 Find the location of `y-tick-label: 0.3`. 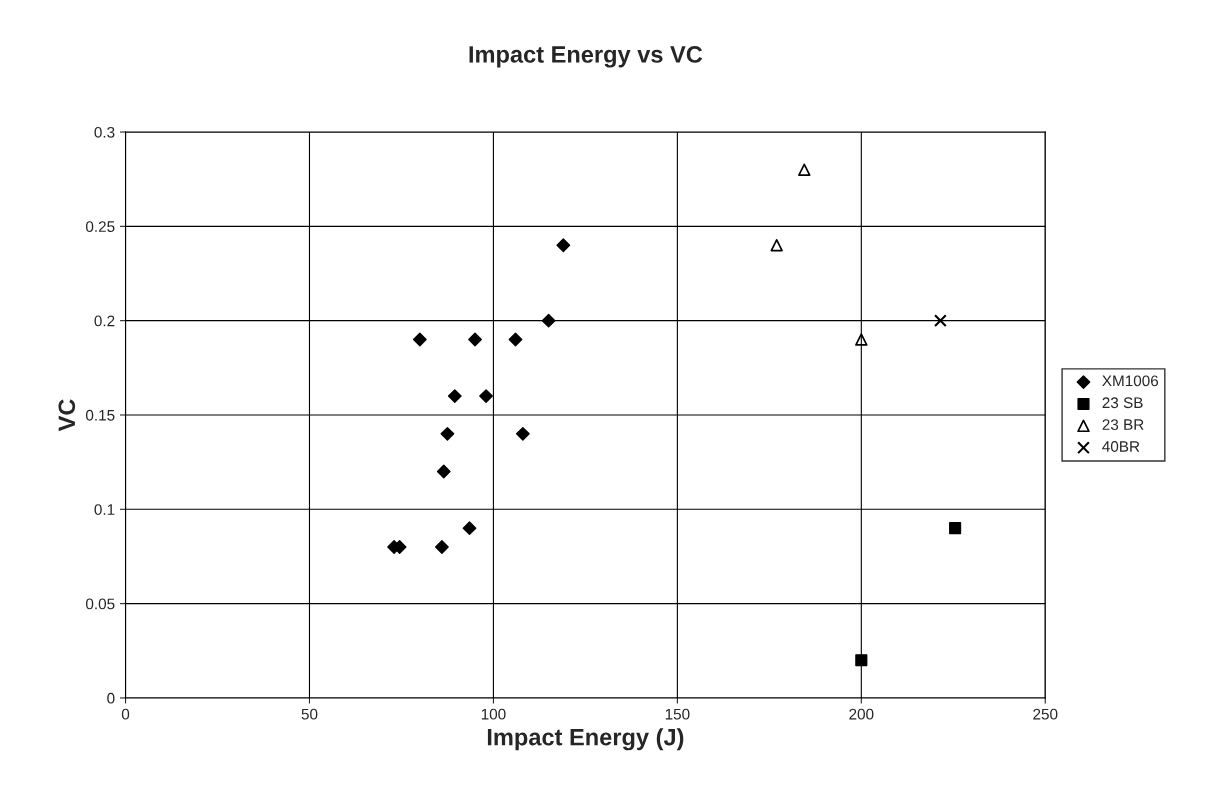

y-tick-label: 0.3 is located at coordinates (104, 132).